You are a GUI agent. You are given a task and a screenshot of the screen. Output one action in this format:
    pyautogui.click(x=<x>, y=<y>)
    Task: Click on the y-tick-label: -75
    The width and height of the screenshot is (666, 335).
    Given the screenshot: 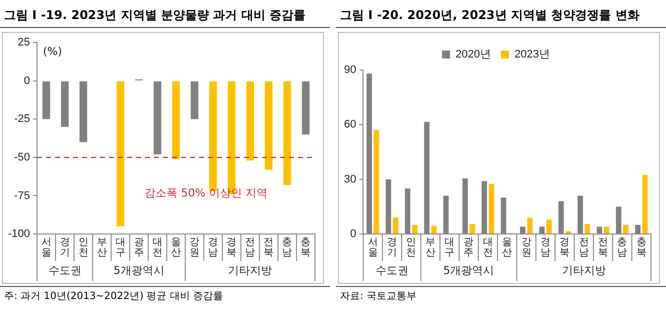 What is the action you would take?
    pyautogui.click(x=22, y=196)
    